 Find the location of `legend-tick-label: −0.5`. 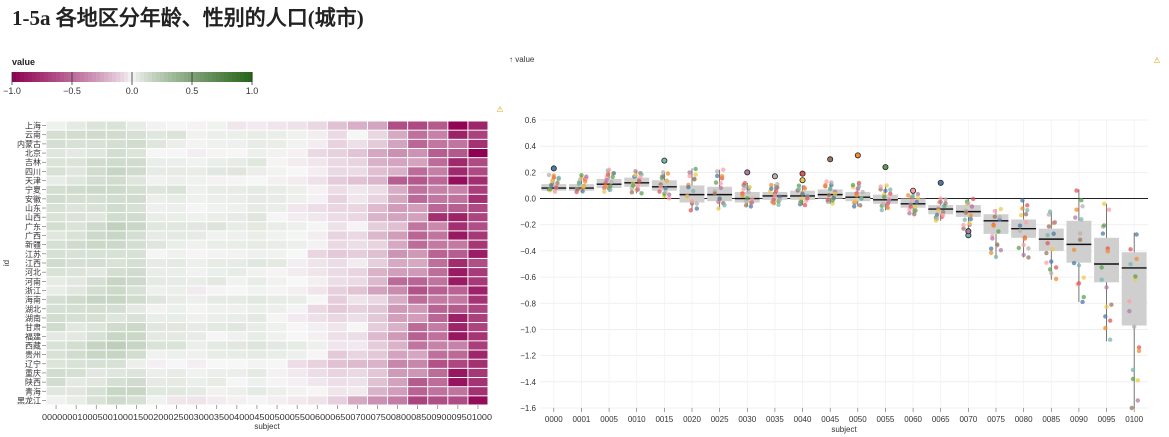

legend-tick-label: −0.5 is located at coordinates (72, 91).